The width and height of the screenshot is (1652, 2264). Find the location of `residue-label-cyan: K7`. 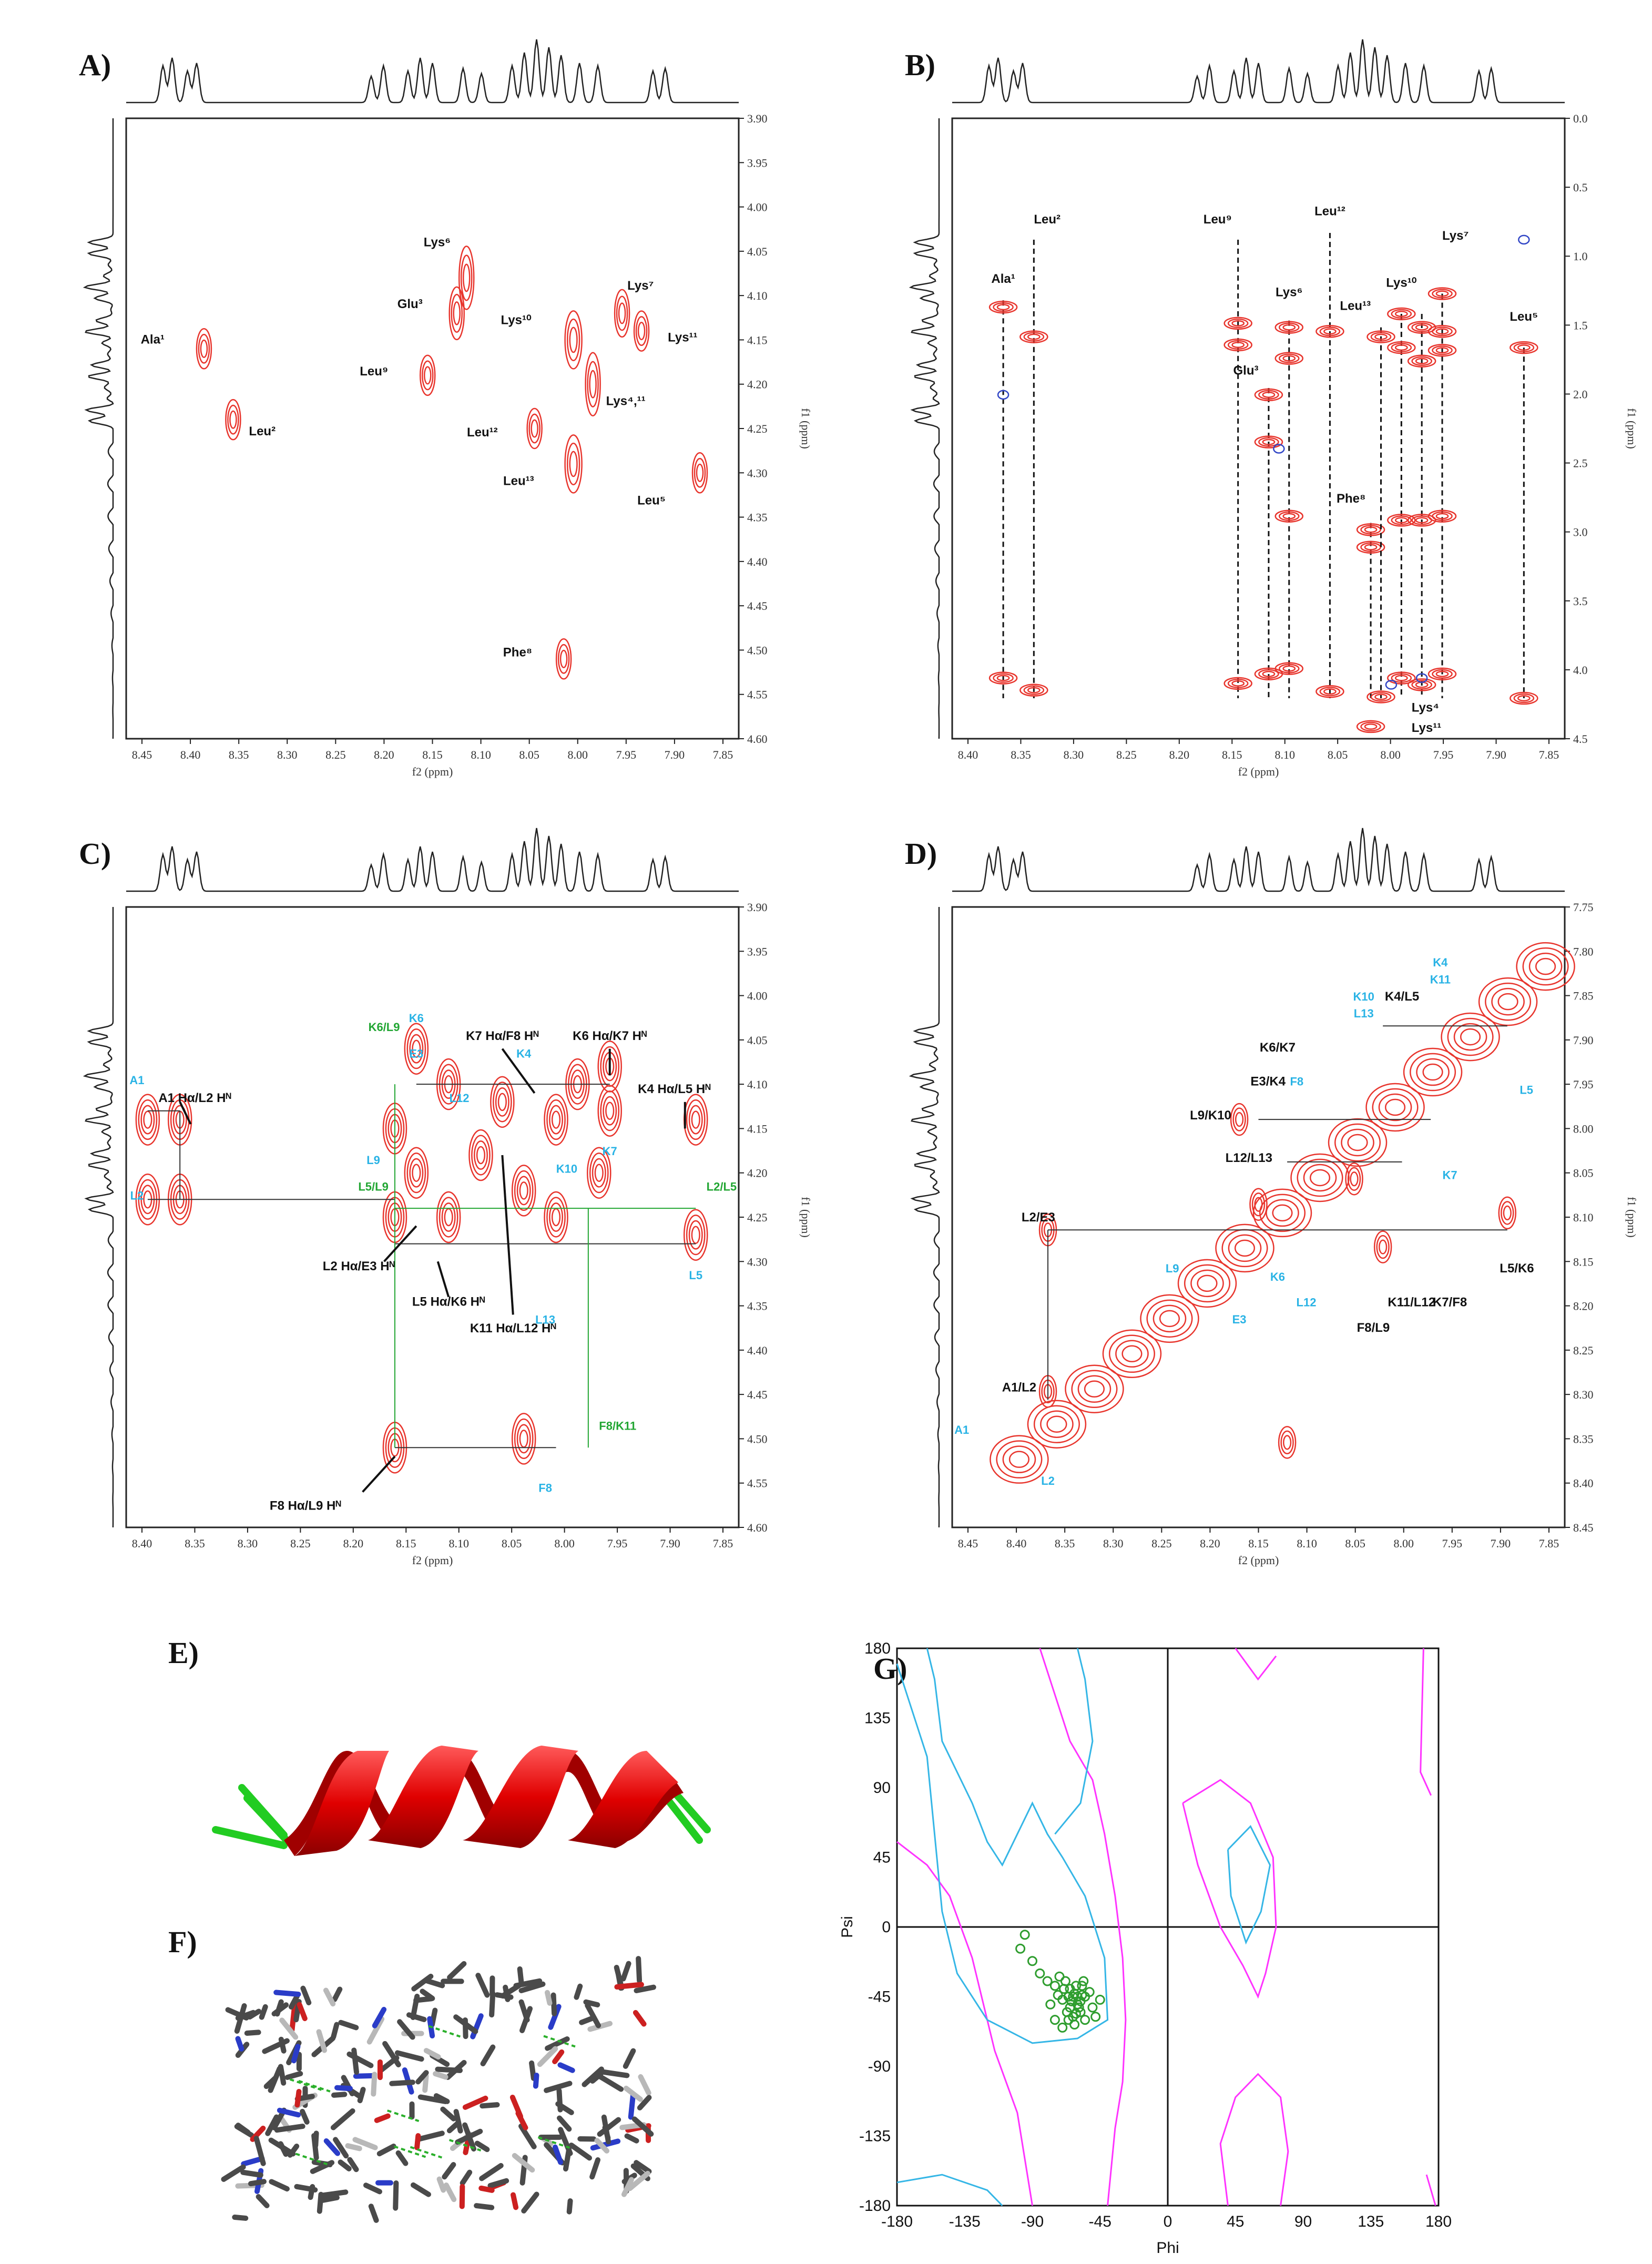

residue-label-cyan: K7 is located at coordinates (1450, 1174).